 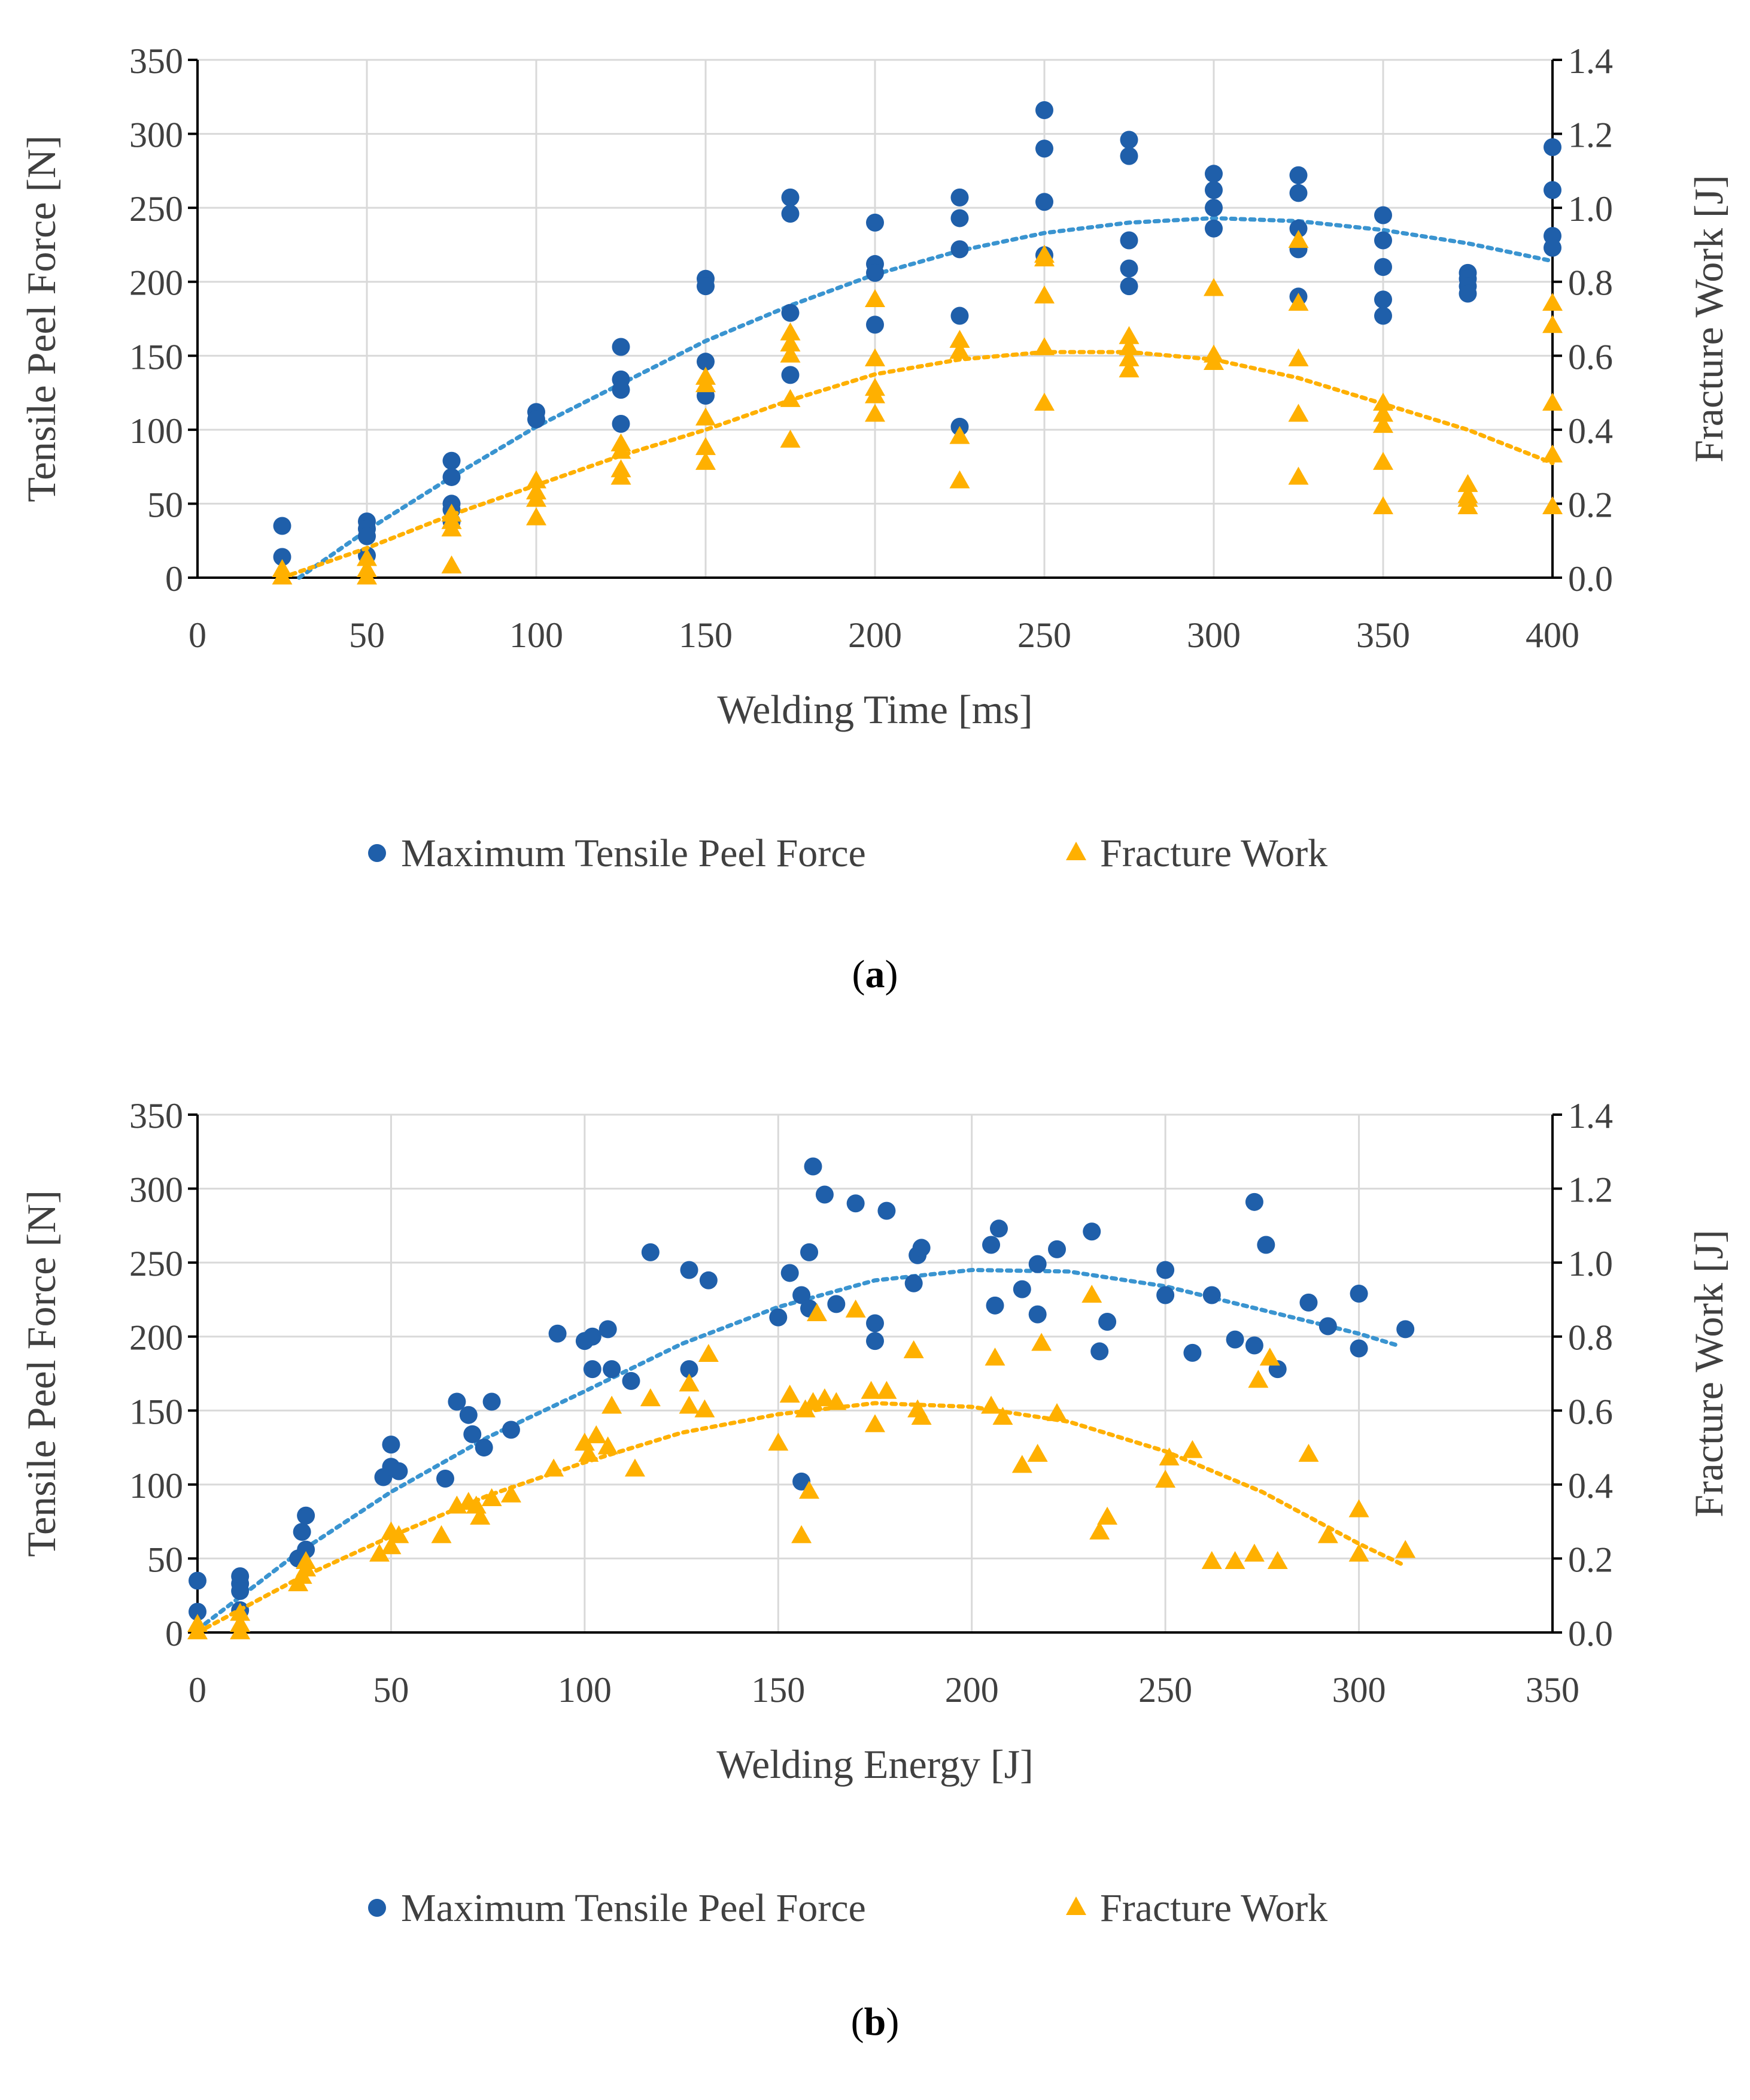 What do you see at coordinates (156, 1263) in the screenshot?
I see `y-tick-label: 250` at bounding box center [156, 1263].